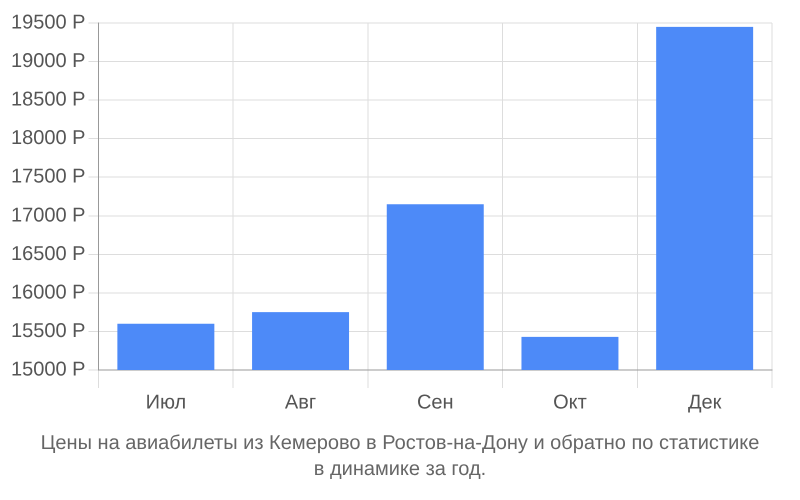 The height and width of the screenshot is (500, 800). What do you see at coordinates (570, 403) in the screenshot?
I see `x-tick-label: Окт` at bounding box center [570, 403].